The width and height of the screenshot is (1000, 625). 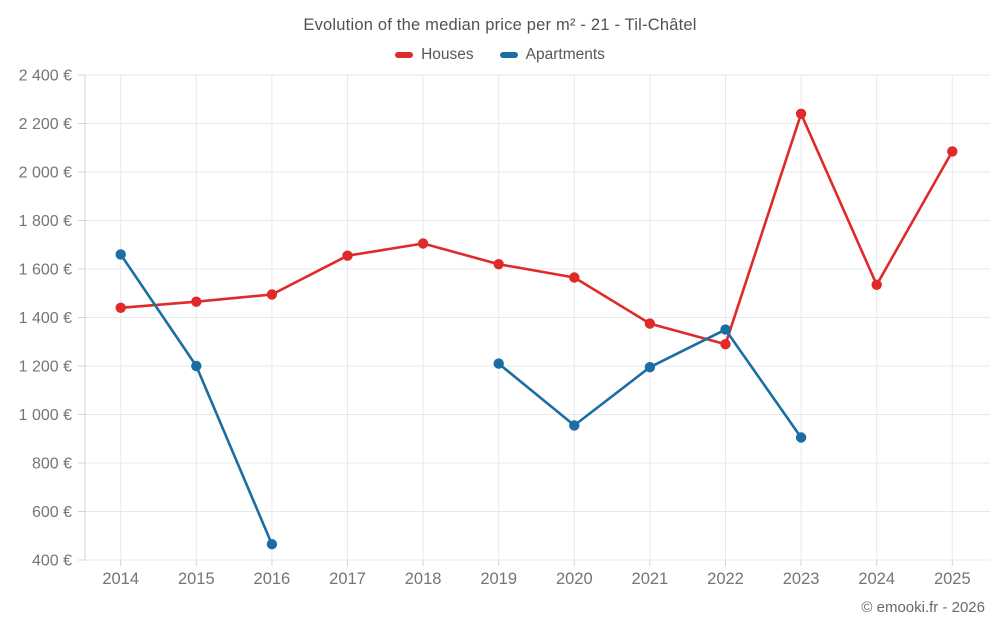 I want to click on data-point-houses-2021, so click(x=650, y=323).